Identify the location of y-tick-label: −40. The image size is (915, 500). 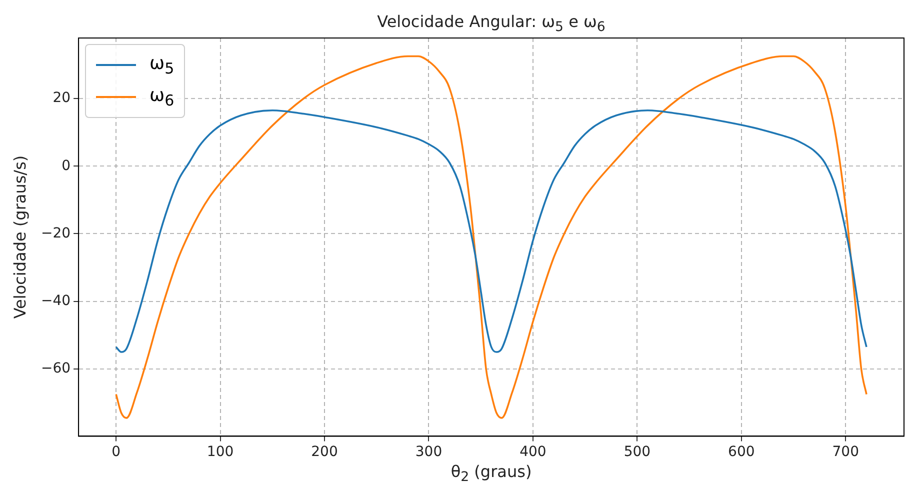
(56, 300).